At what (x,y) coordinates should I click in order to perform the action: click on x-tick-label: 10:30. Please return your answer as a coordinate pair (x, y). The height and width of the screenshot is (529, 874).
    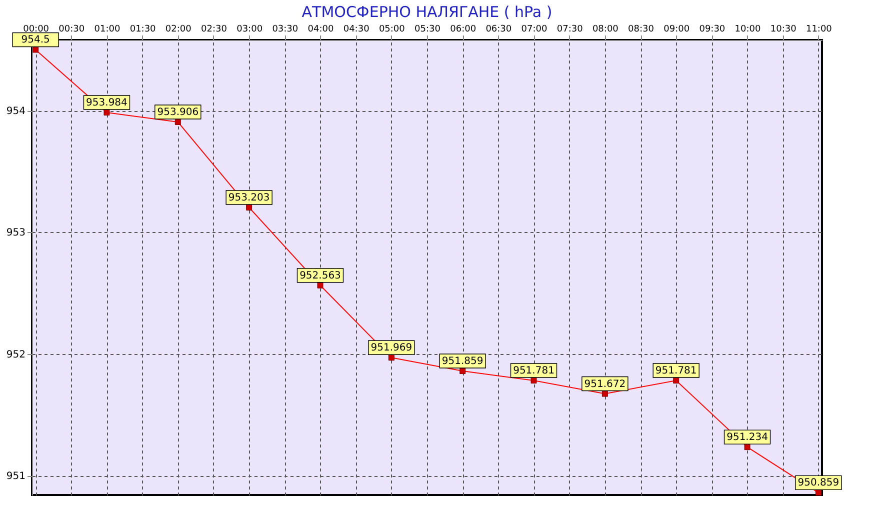
    Looking at the image, I should click on (783, 29).